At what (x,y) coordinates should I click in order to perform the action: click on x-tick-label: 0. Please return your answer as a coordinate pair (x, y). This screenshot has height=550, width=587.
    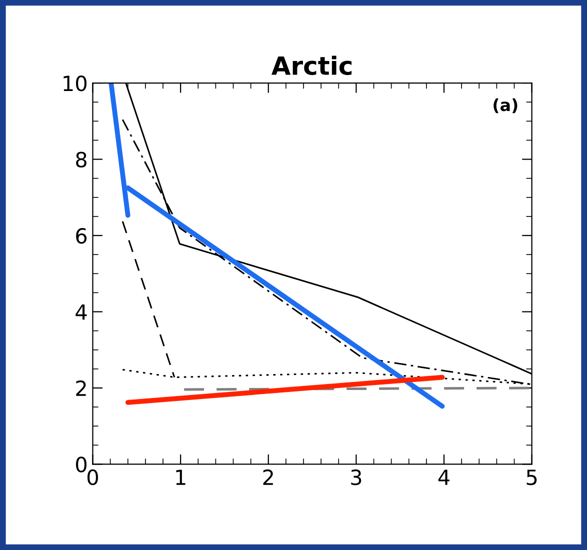
    Looking at the image, I should click on (92, 477).